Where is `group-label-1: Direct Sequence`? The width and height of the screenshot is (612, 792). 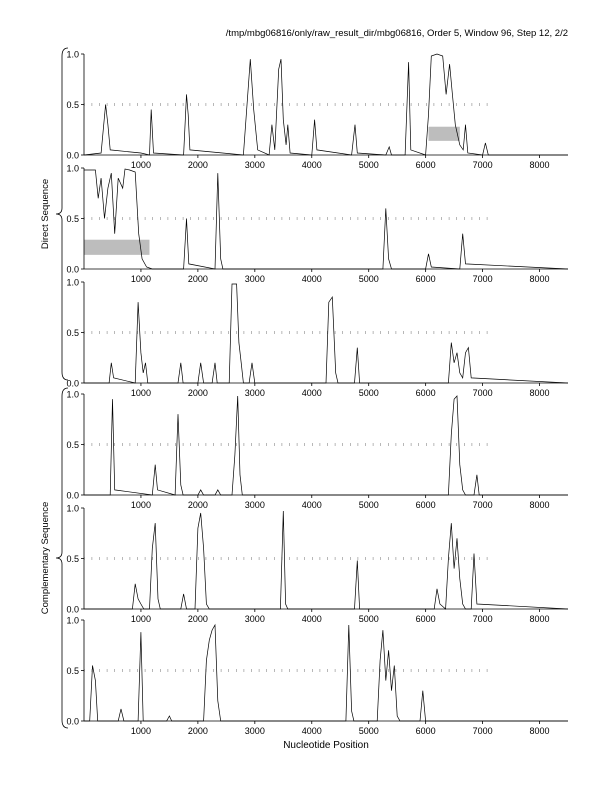
group-label-1: Direct Sequence is located at coordinates (45, 214).